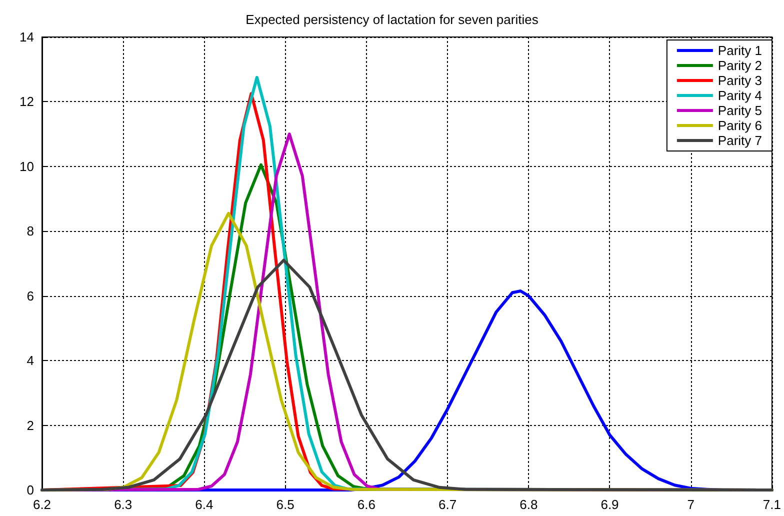 The height and width of the screenshot is (516, 784). Describe the element at coordinates (609, 504) in the screenshot. I see `x-tick-label: 6.9` at that location.